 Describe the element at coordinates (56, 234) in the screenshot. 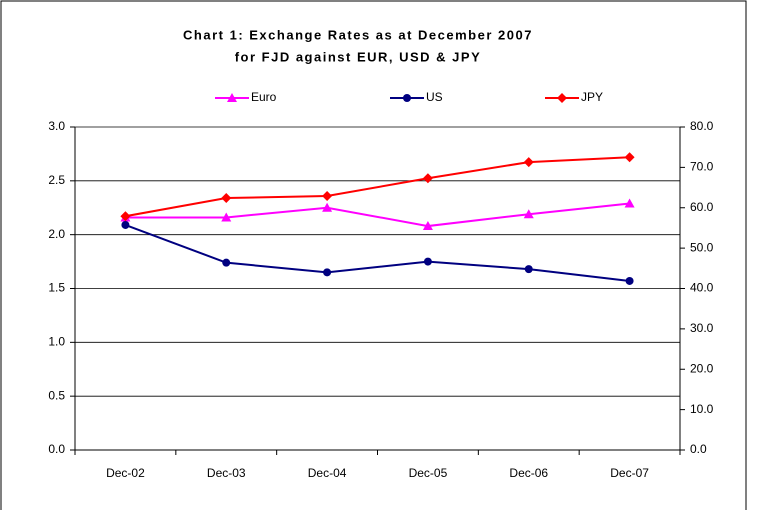

I see `y-tick-label: 2.0` at that location.